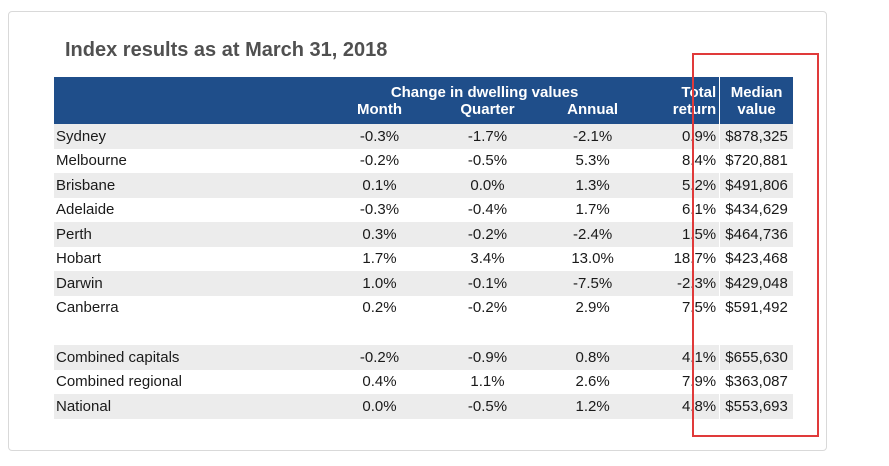 This screenshot has width=889, height=466. Describe the element at coordinates (79, 259) in the screenshot. I see `city-name: Hobart` at that location.